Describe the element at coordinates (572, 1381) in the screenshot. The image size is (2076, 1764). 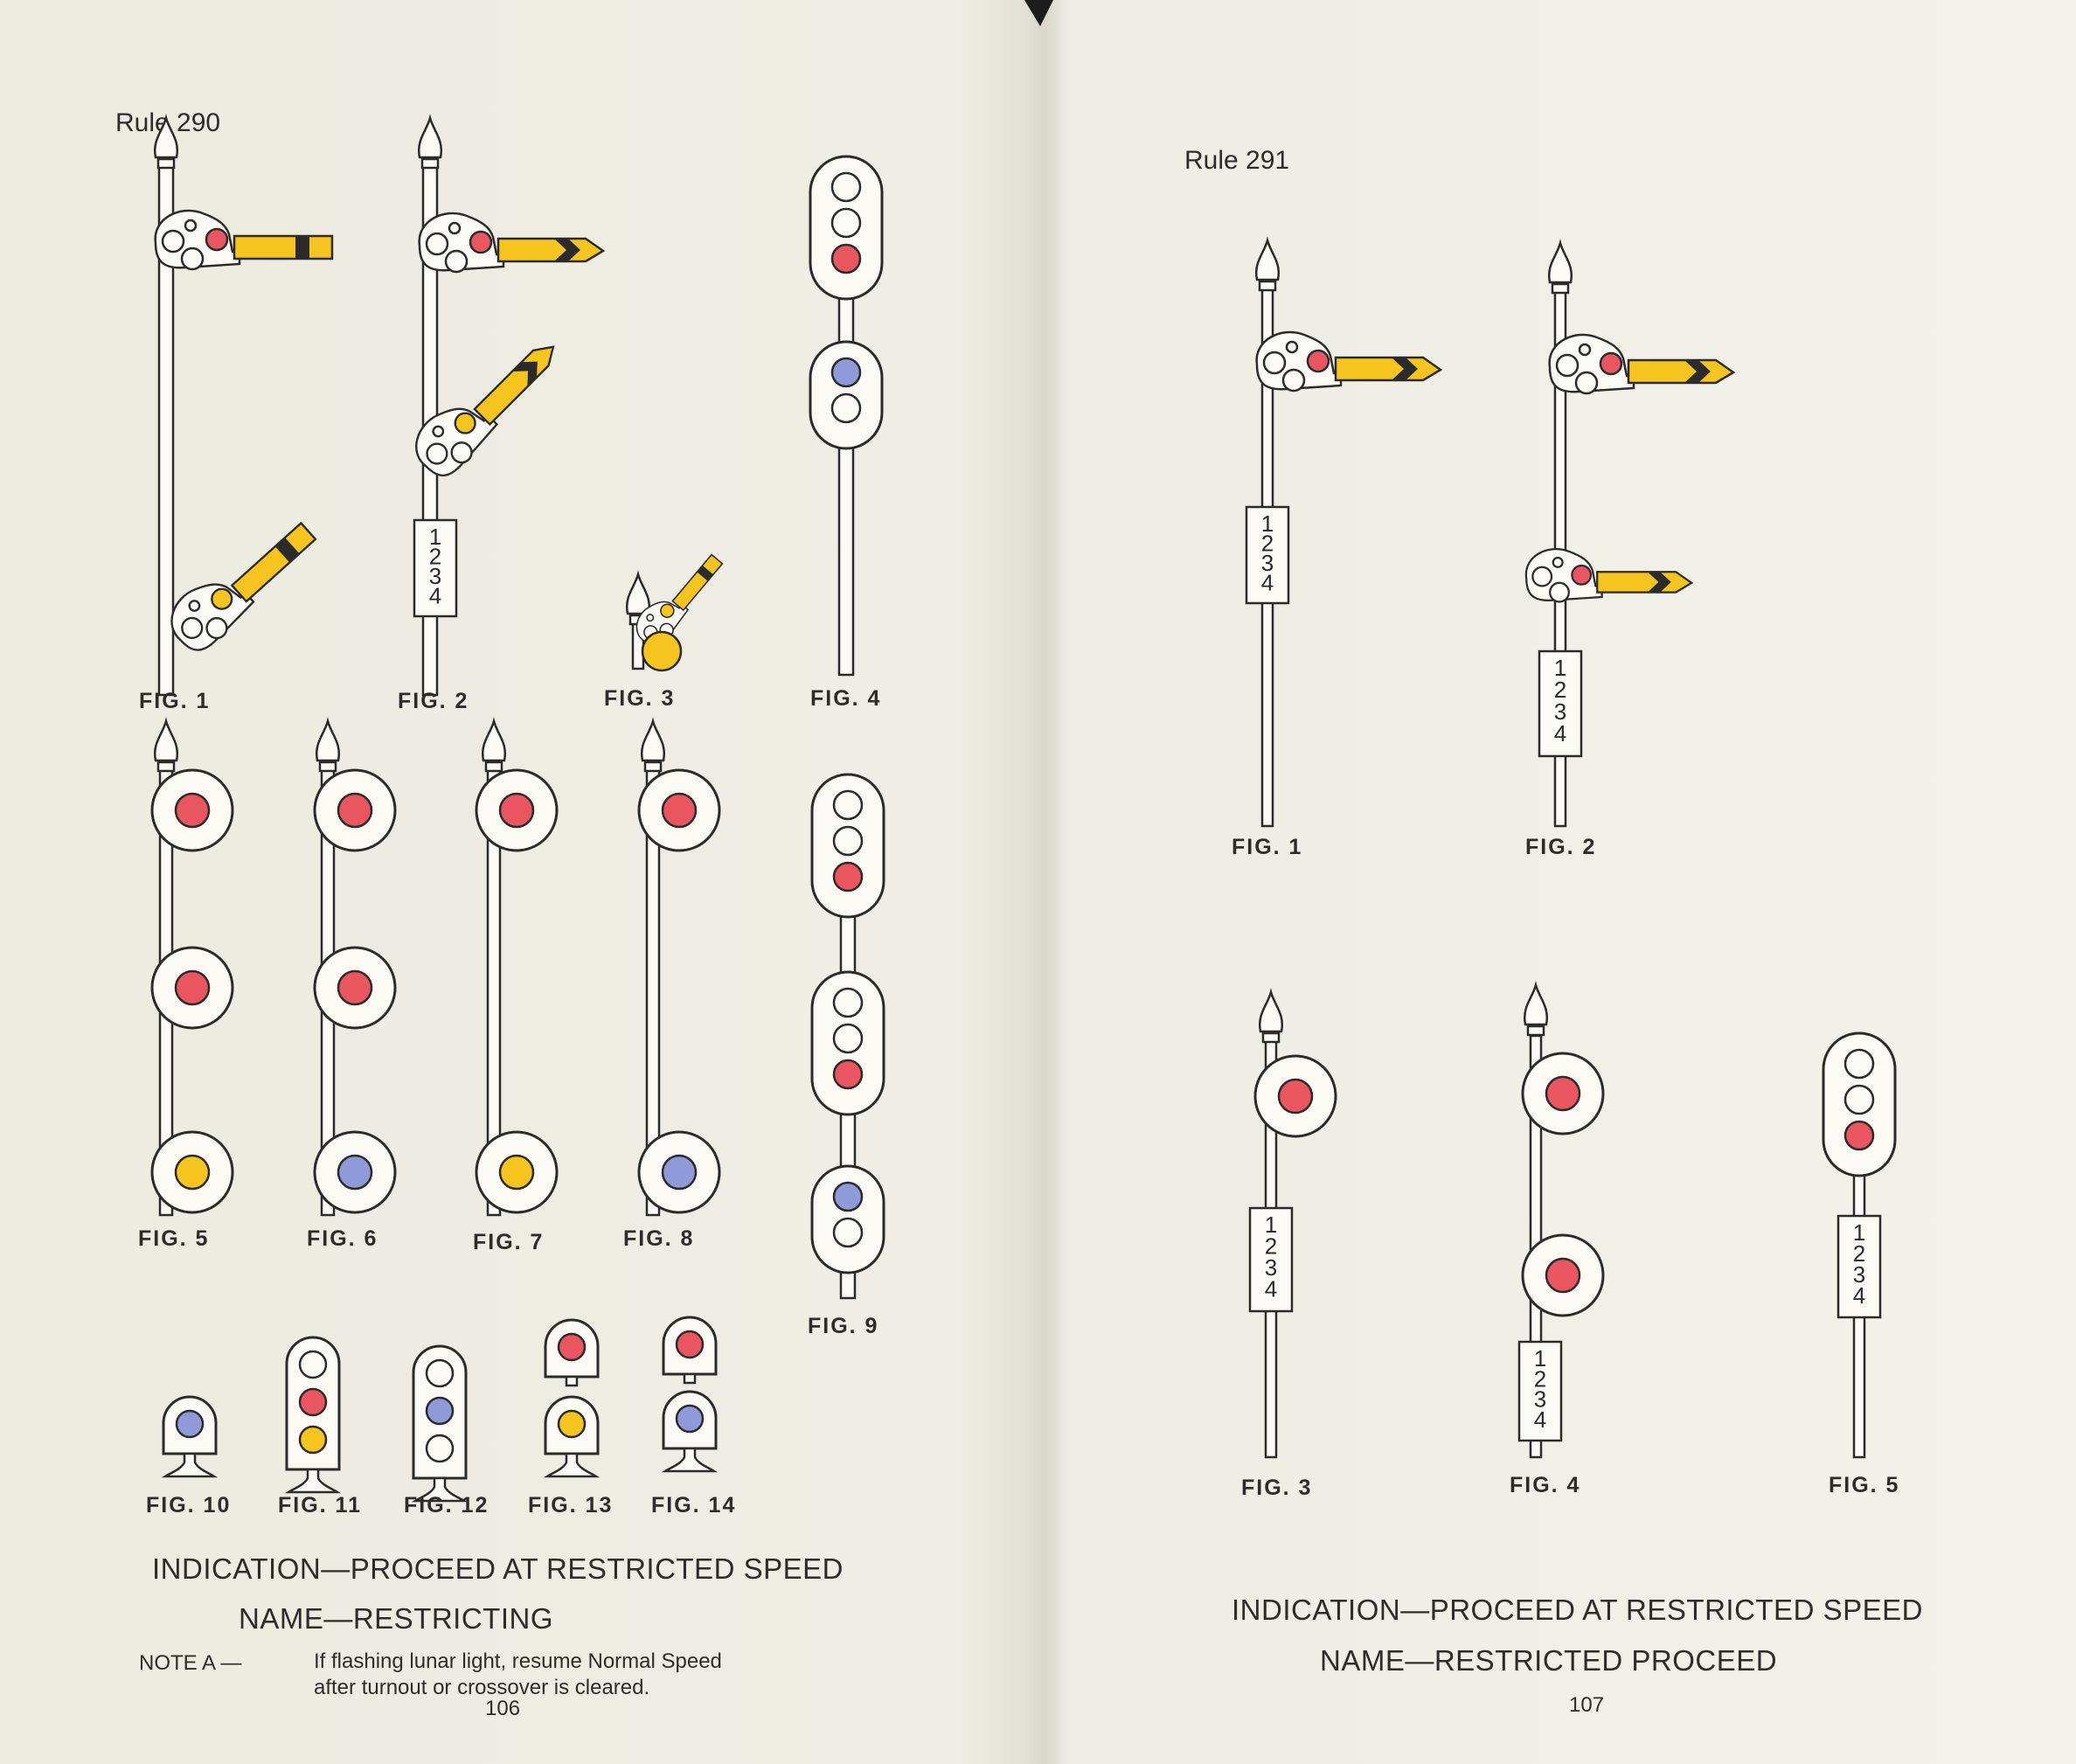
I see `dwarf-connector` at that location.